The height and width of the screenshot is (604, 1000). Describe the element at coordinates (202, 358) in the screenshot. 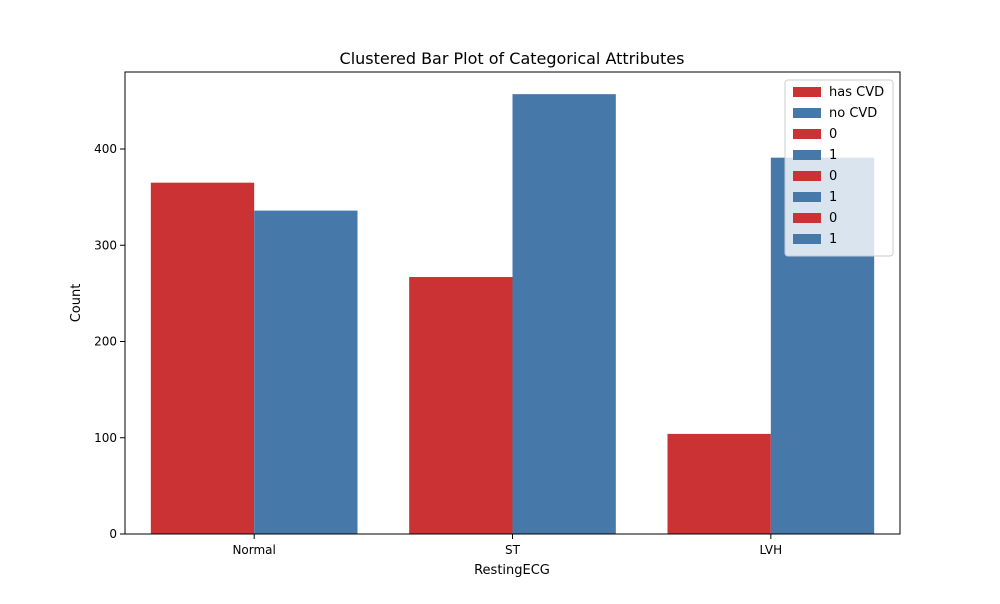

I see `bar-has-cvd-normal` at that location.